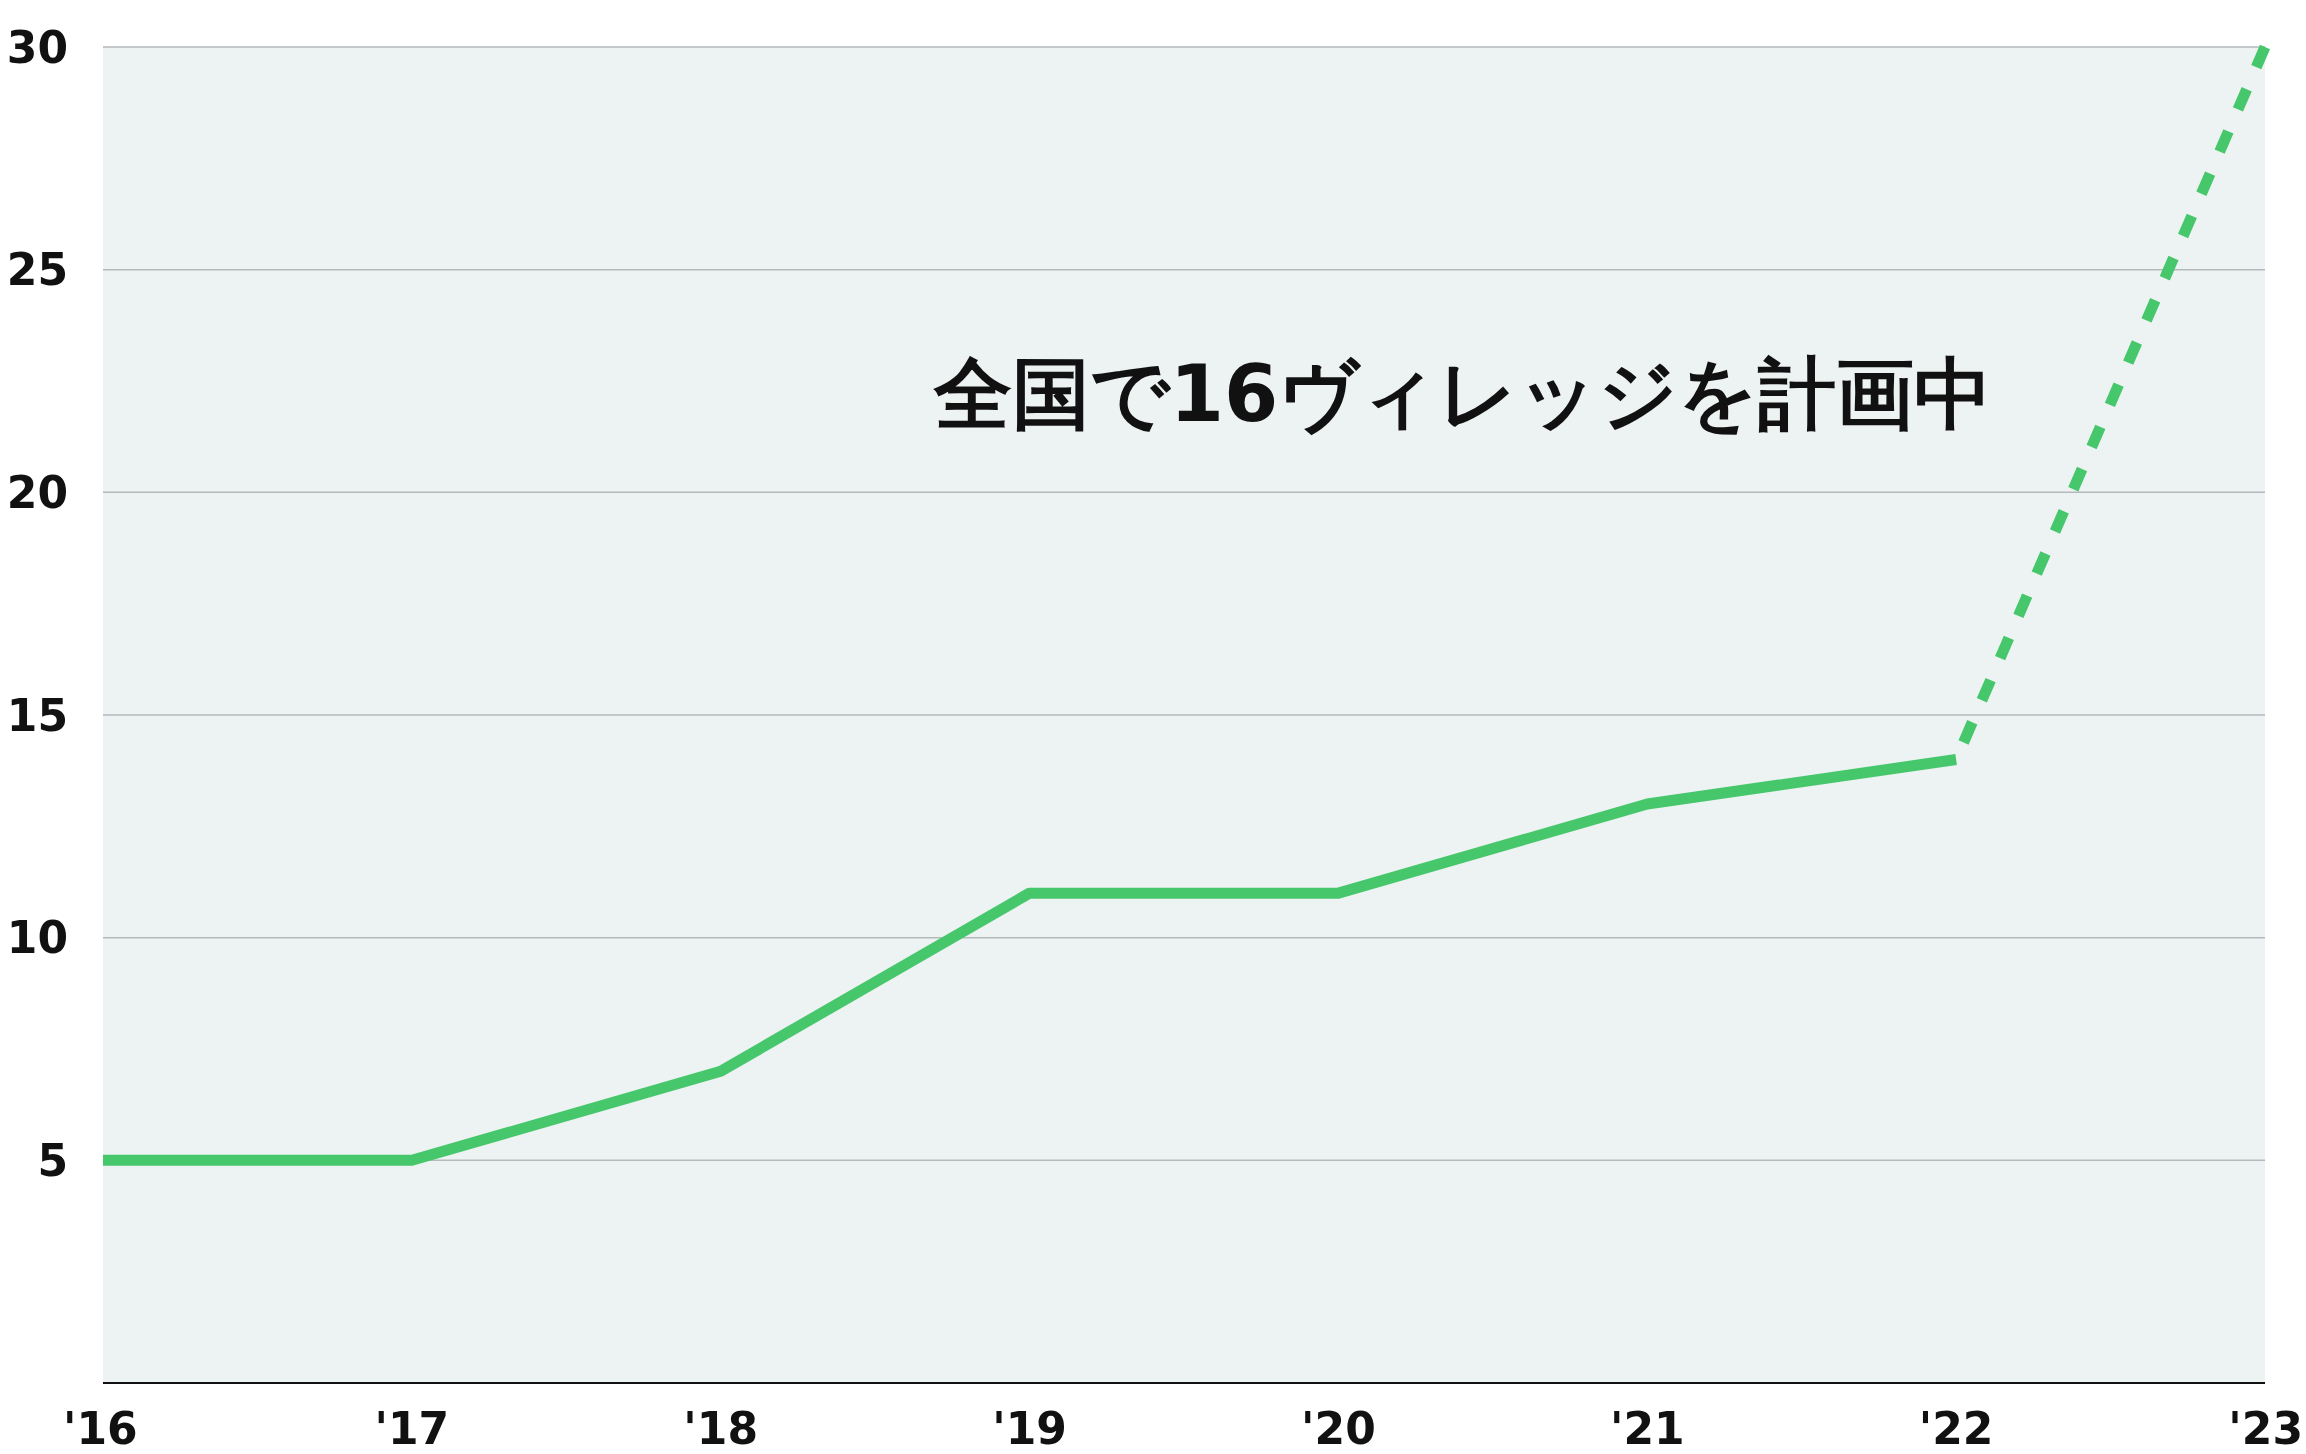  I want to click on y-tick-label: 25, so click(37, 270).